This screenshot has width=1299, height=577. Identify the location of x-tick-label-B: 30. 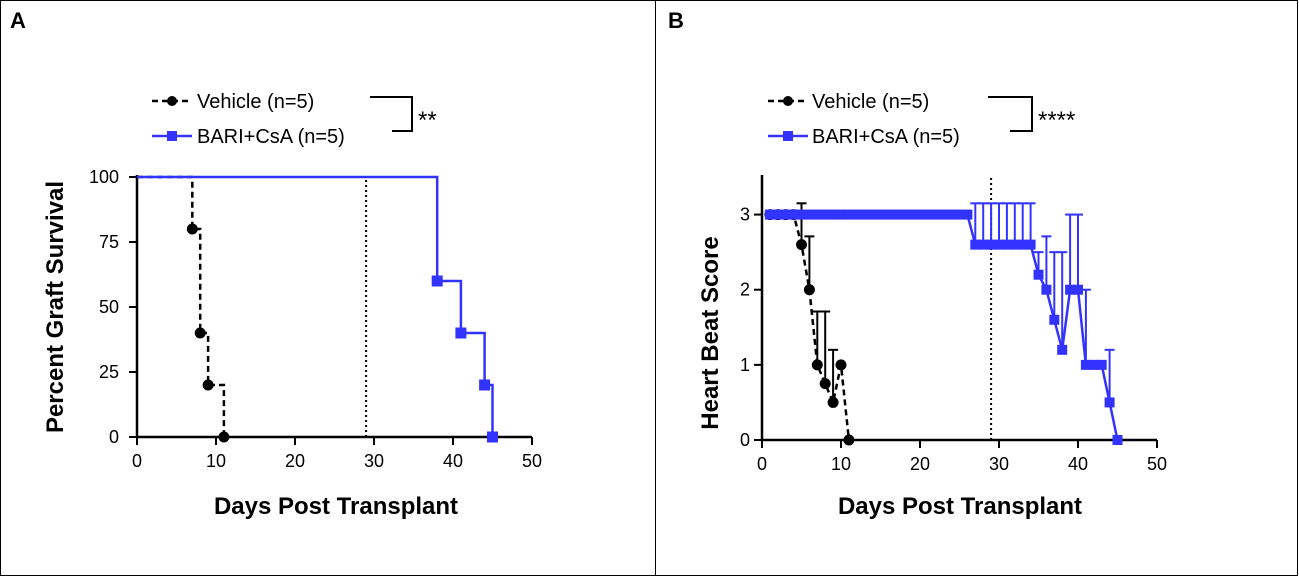
(999, 464).